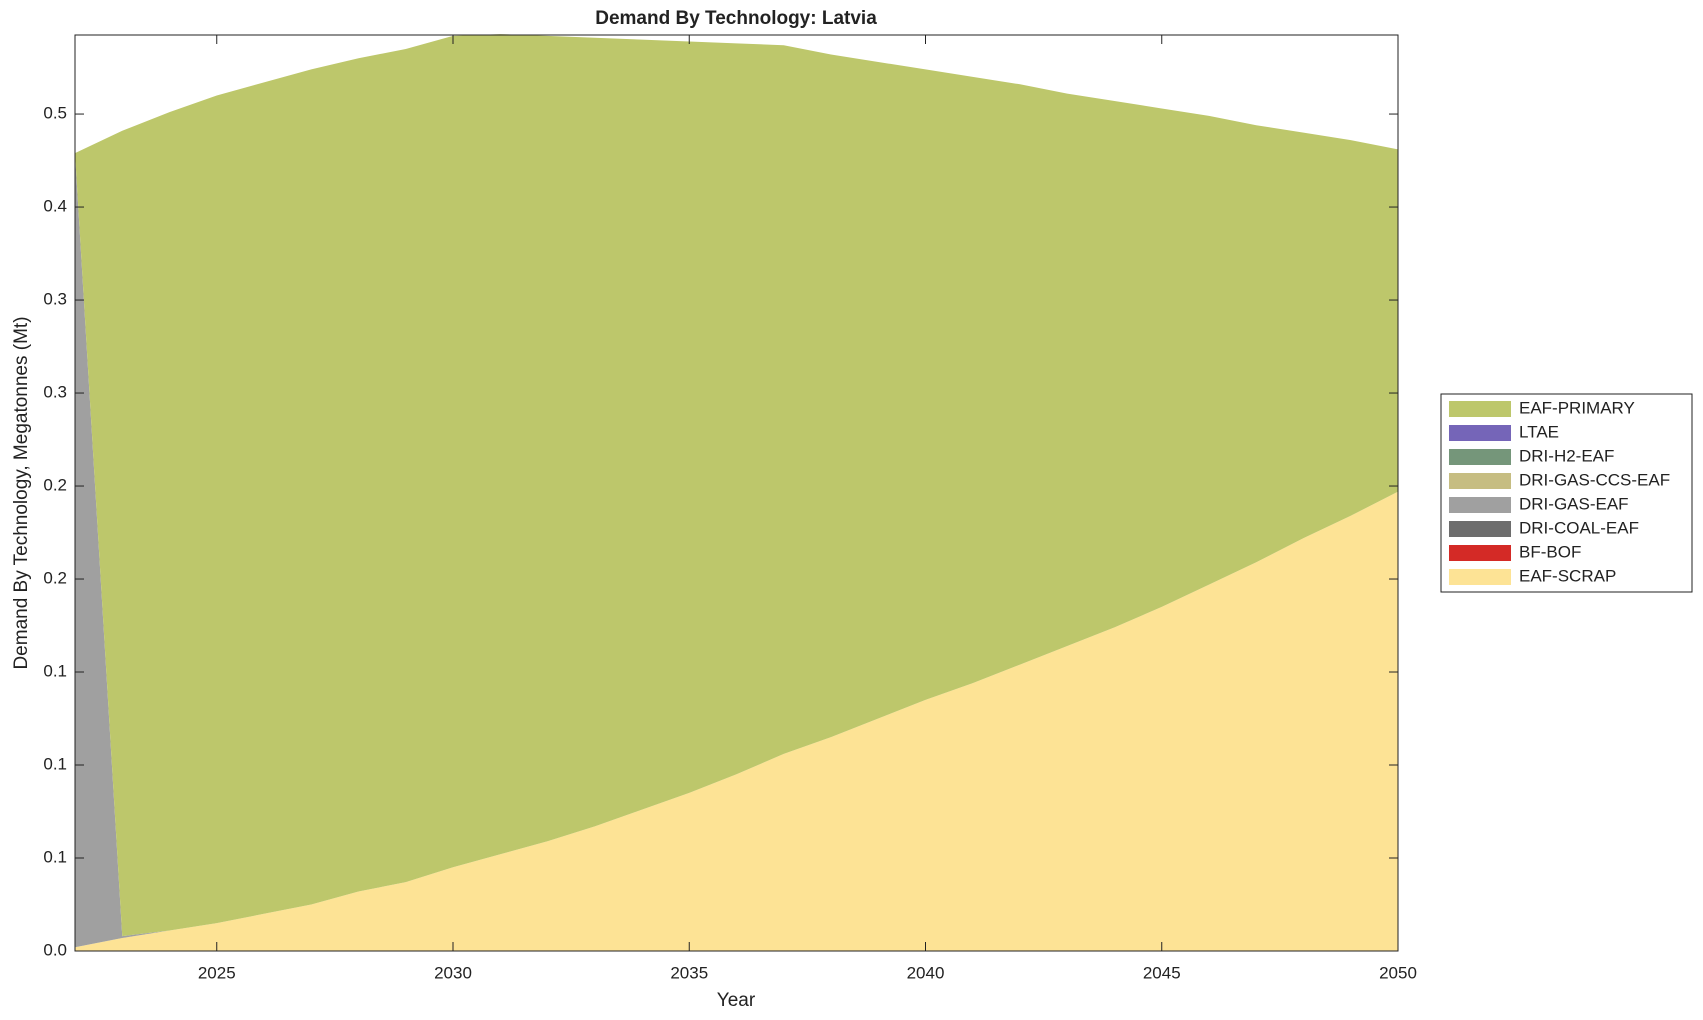  I want to click on x-tick-label: 2040, so click(926, 972).